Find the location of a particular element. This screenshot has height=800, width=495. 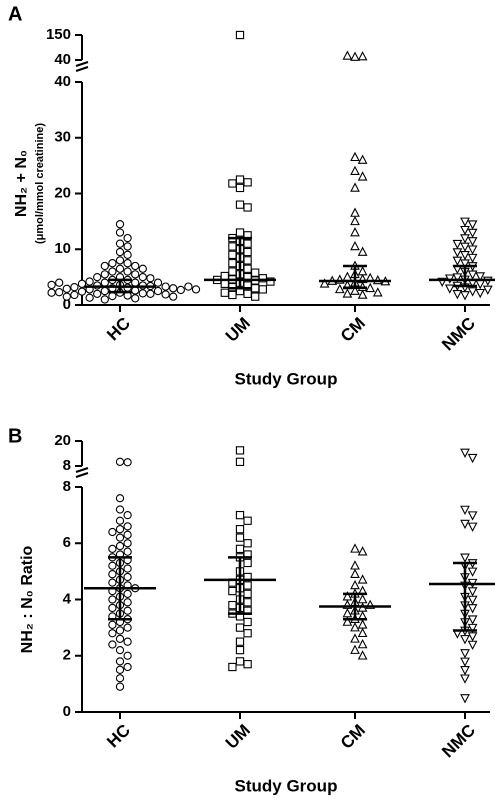

x-tick-label: CM is located at coordinates (353, 737).